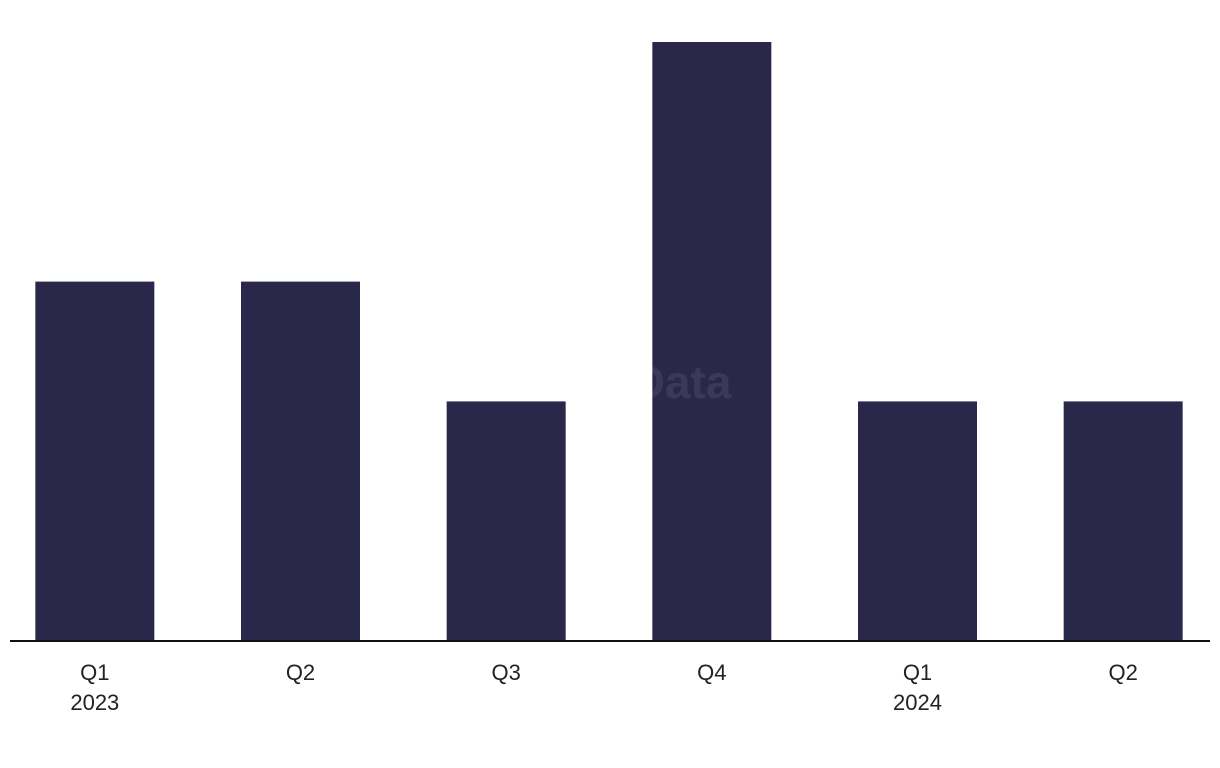  Describe the element at coordinates (505, 672) in the screenshot. I see `x-tick-label: Q3` at that location.